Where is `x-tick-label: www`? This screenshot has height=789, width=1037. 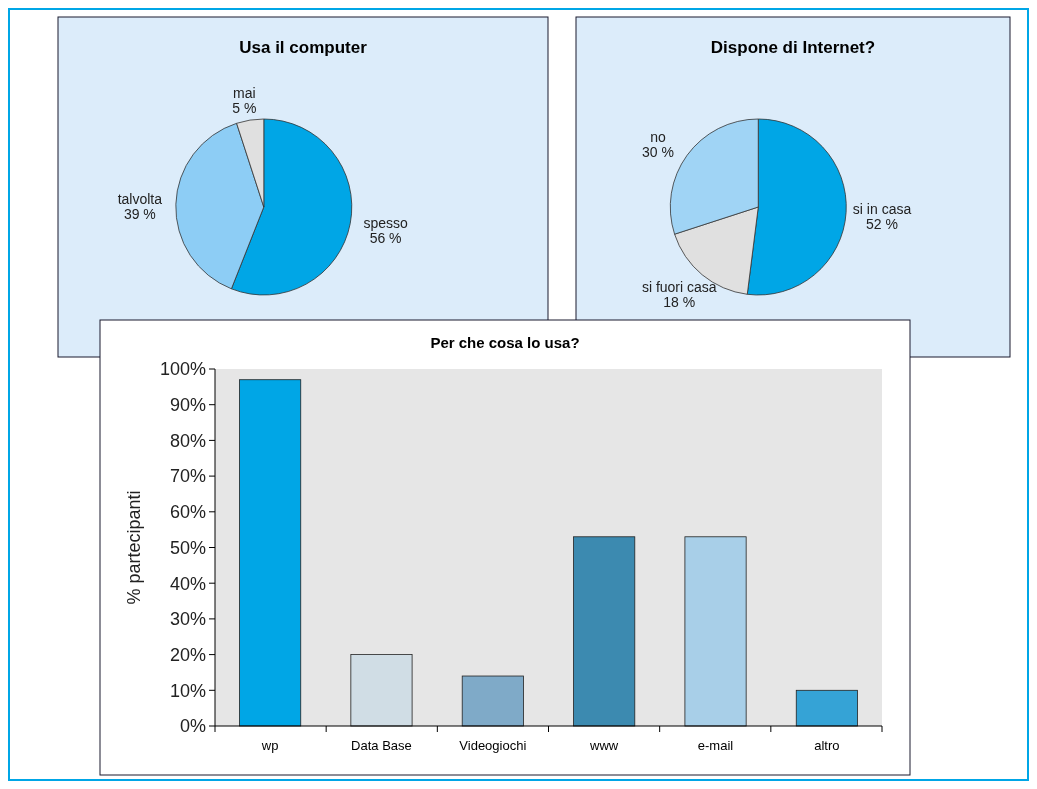 x-tick-label: www is located at coordinates (604, 745).